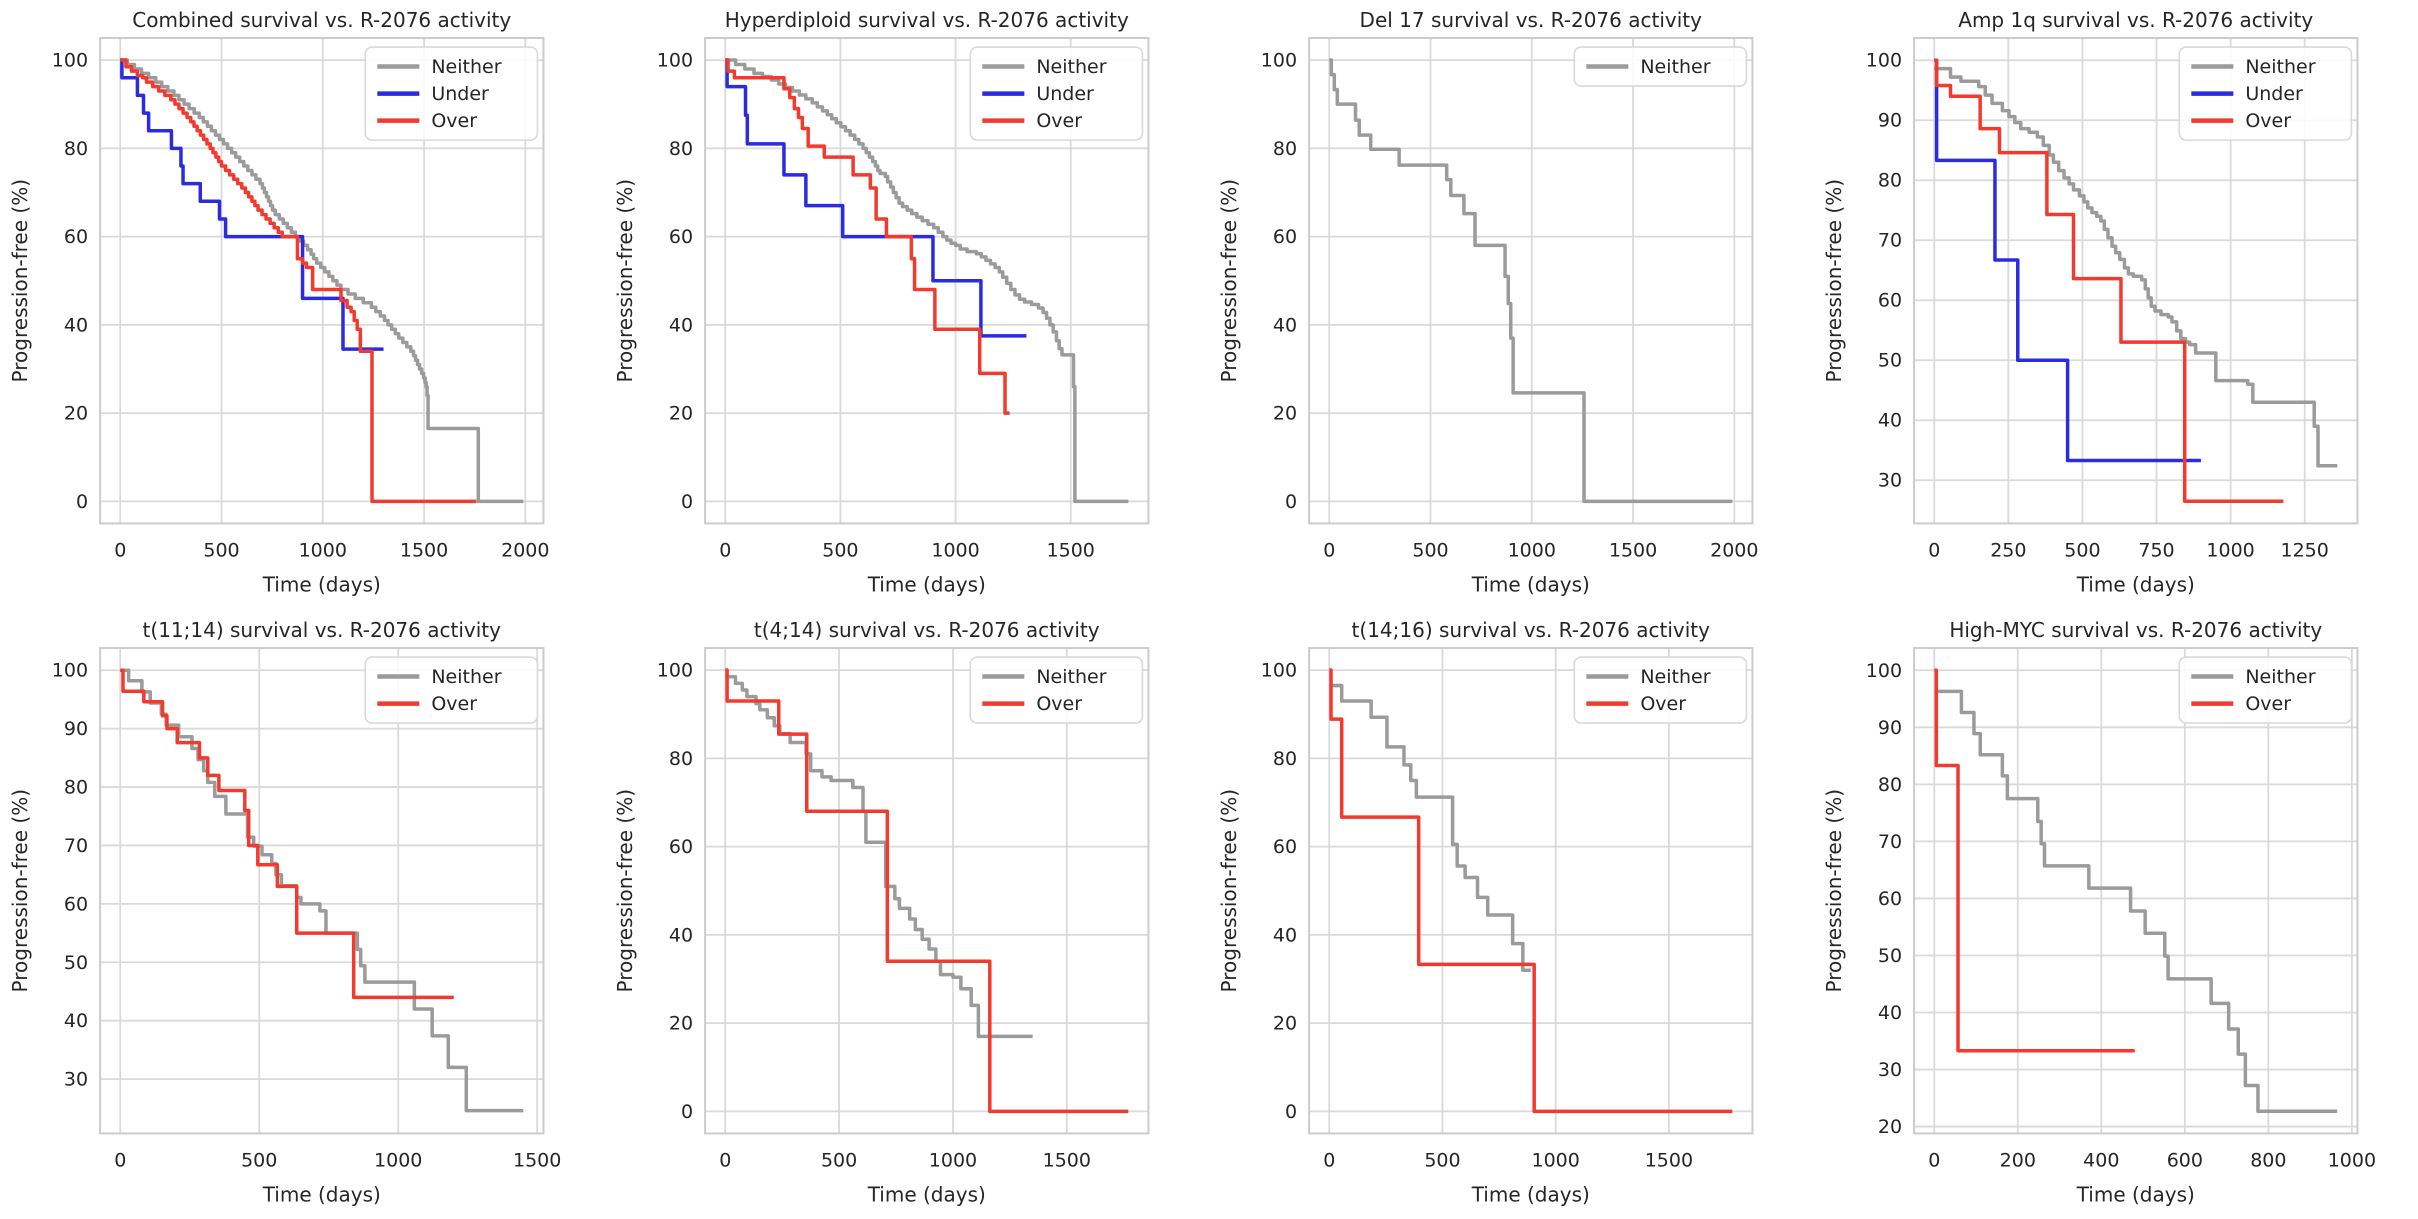 Image resolution: width=2418 pixels, height=1219 pixels. What do you see at coordinates (321, 1194) in the screenshot?
I see `t11-14-xlabel: Time (days)` at bounding box center [321, 1194].